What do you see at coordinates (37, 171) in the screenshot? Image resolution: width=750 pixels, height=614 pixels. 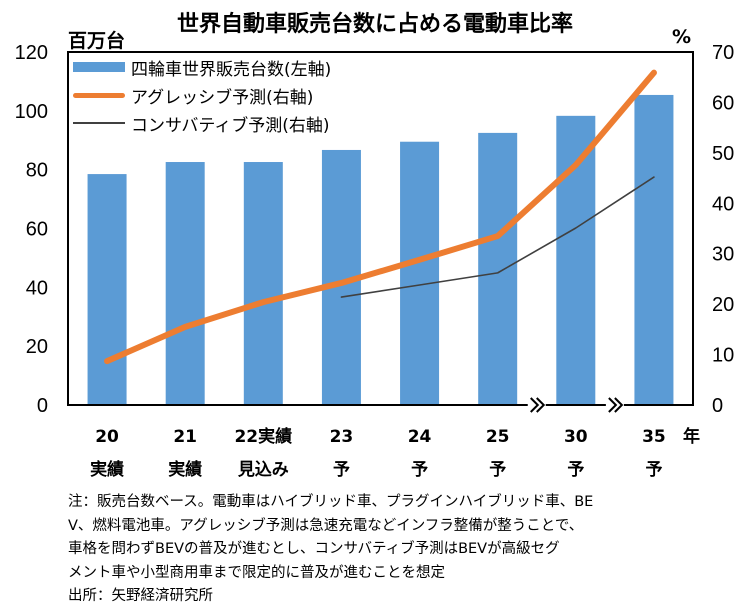 I see `left-tick-label: 80` at bounding box center [37, 171].